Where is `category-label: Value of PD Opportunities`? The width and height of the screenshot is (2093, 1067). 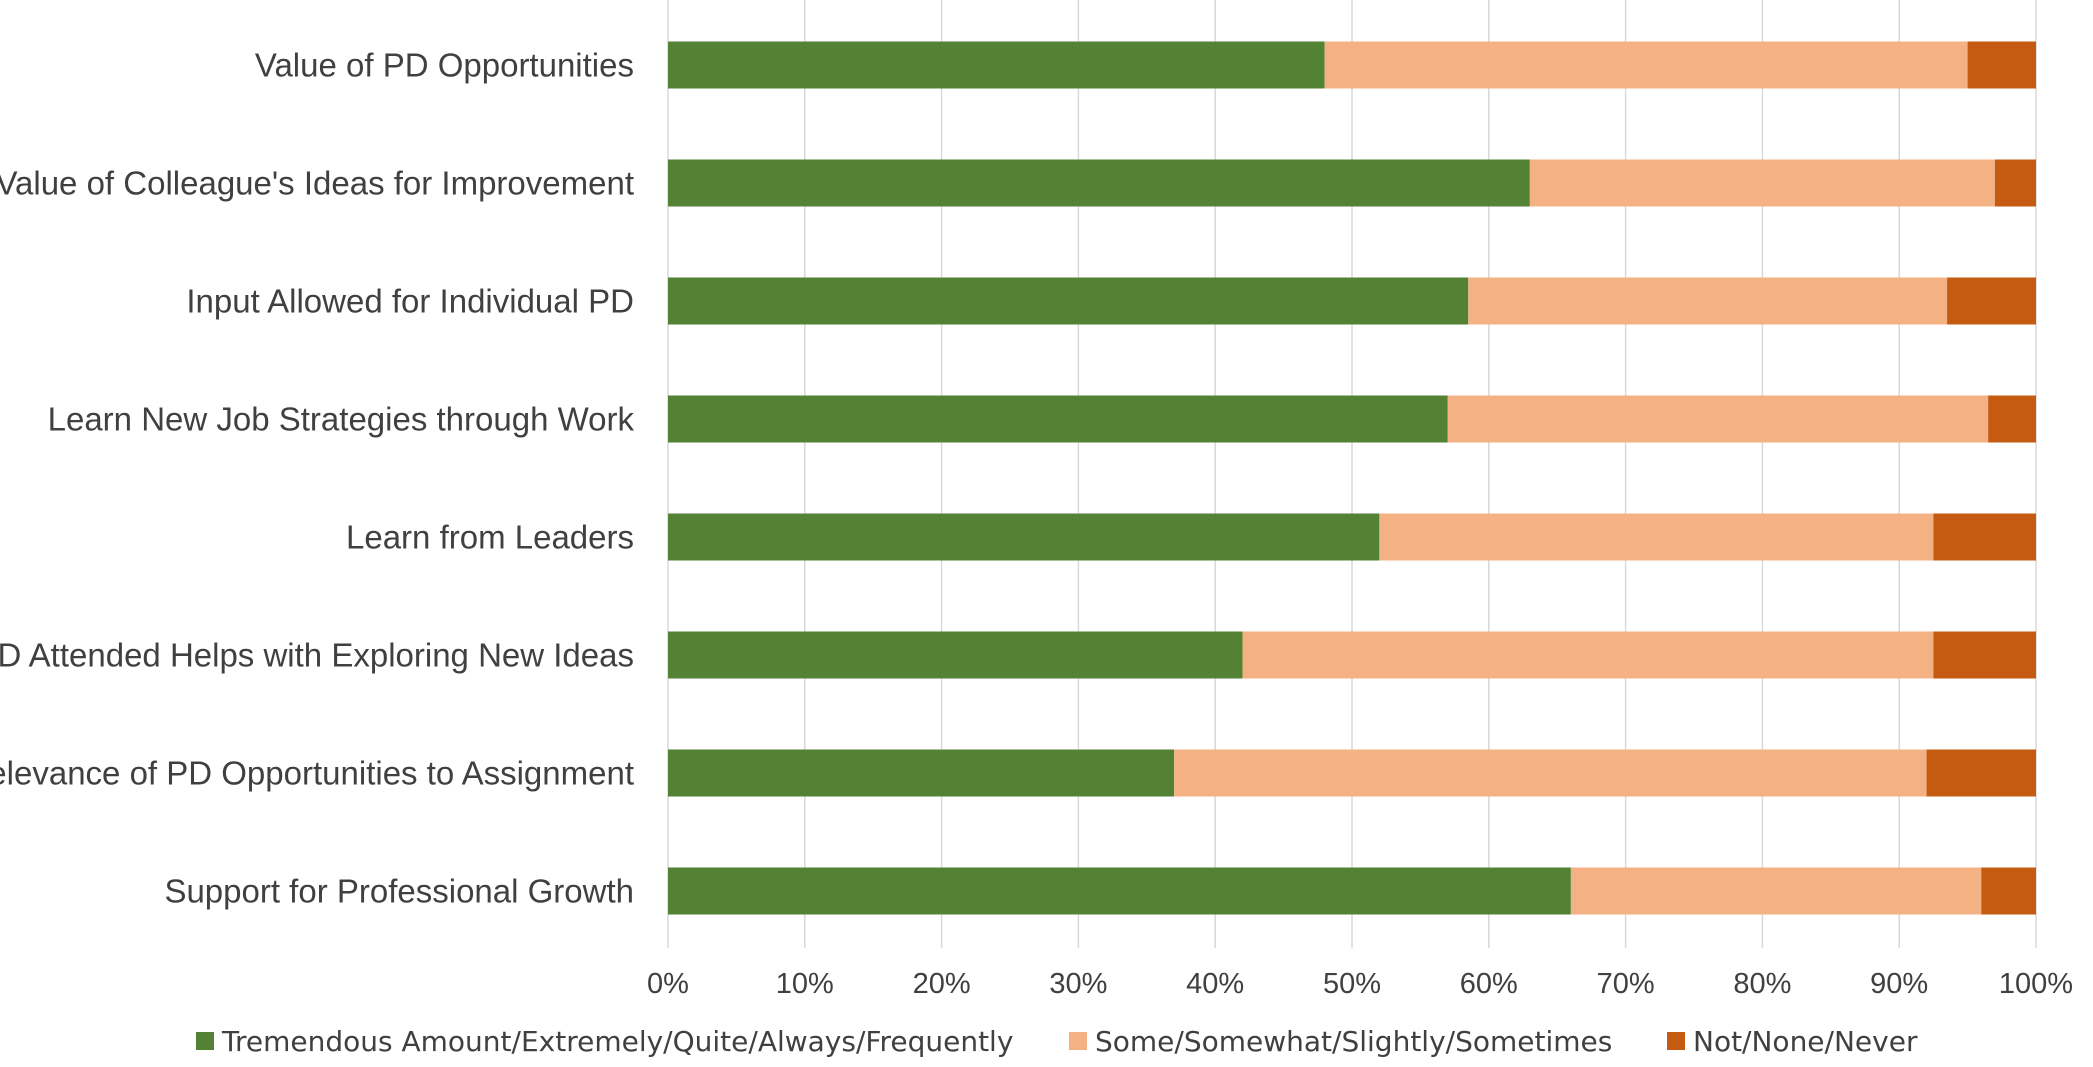 category-label: Value of PD Opportunities is located at coordinates (444, 65).